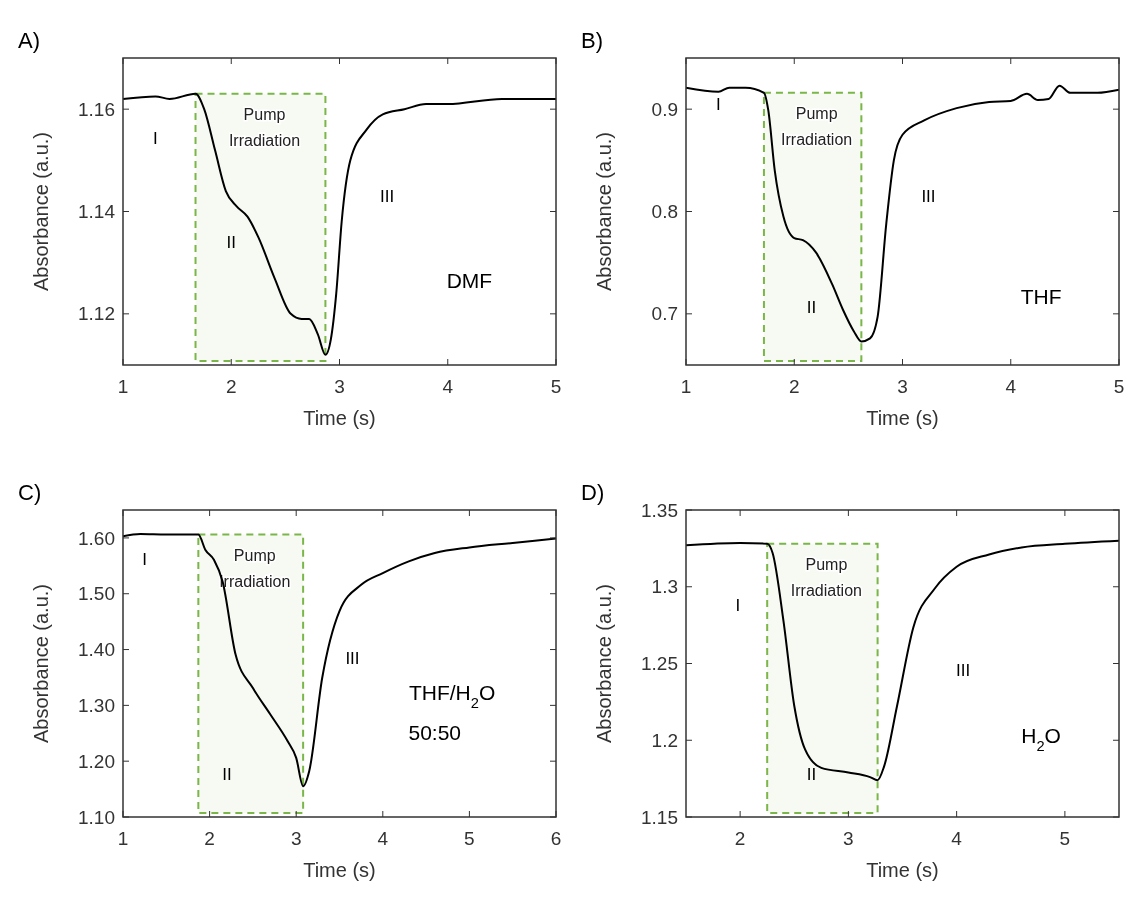  Describe the element at coordinates (96, 761) in the screenshot. I see `y-tick-label: 1.20` at that location.